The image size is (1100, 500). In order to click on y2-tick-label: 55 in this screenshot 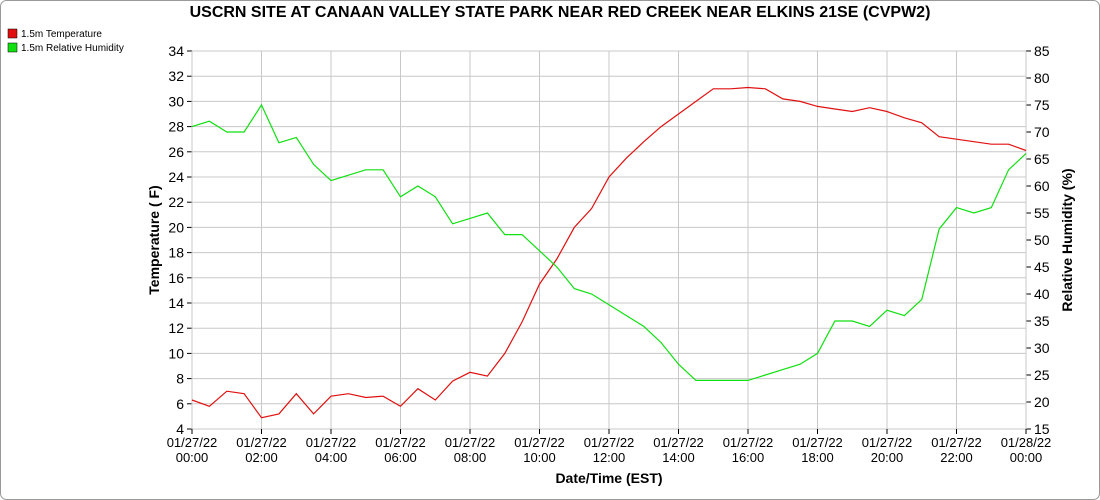, I will do `click(1042, 213)`.